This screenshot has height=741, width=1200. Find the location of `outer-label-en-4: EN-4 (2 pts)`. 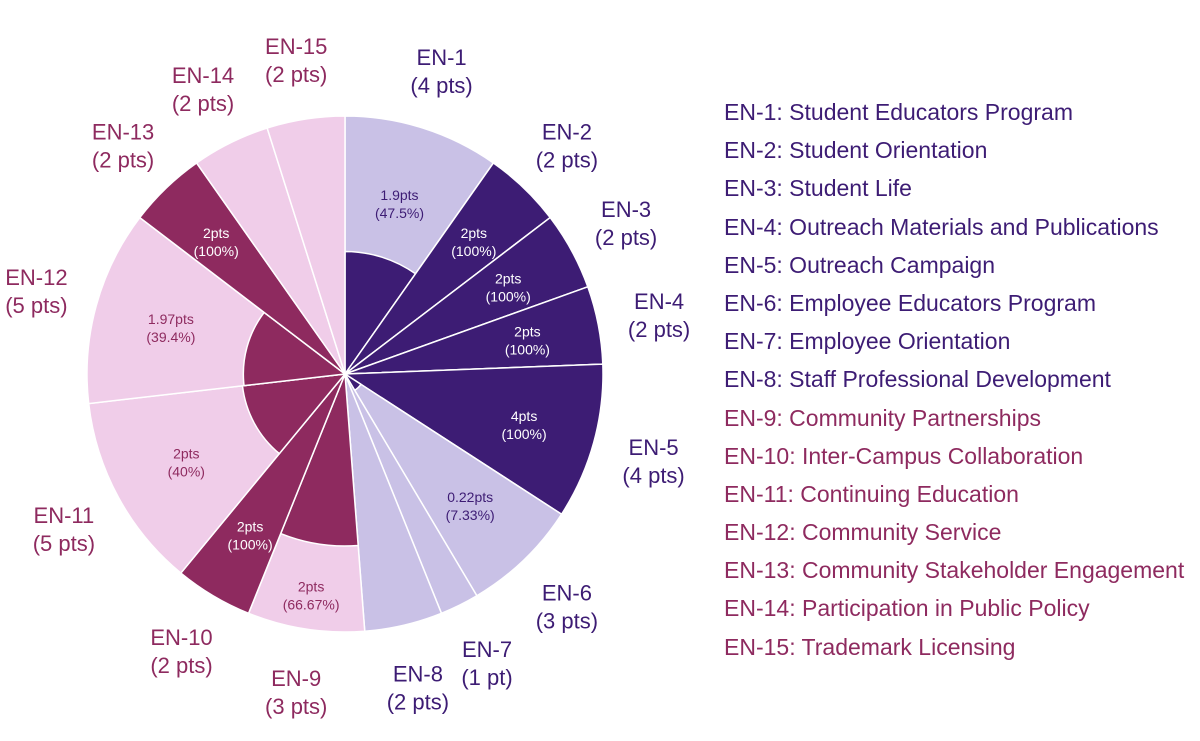

outer-label-en-4: EN-4 (2 pts) is located at coordinates (659, 315).